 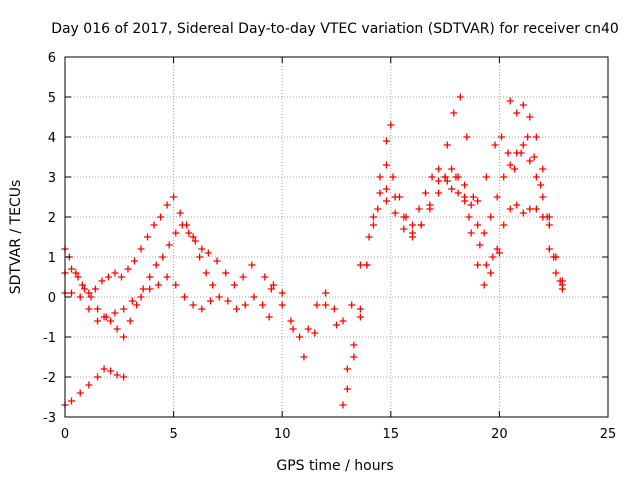 What do you see at coordinates (16, 237) in the screenshot?
I see `y-axis-label: SDTVAR / TECUs` at bounding box center [16, 237].